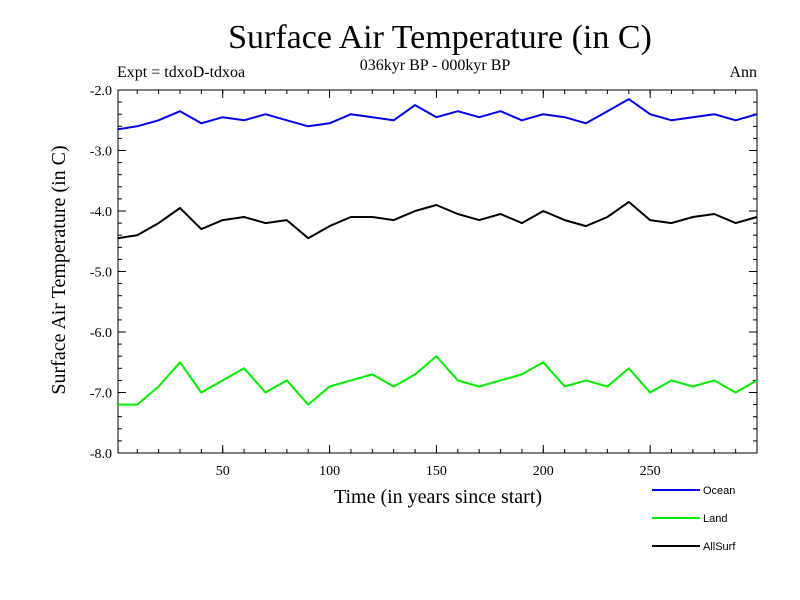  I want to click on legend-label-land: Land, so click(715, 519).